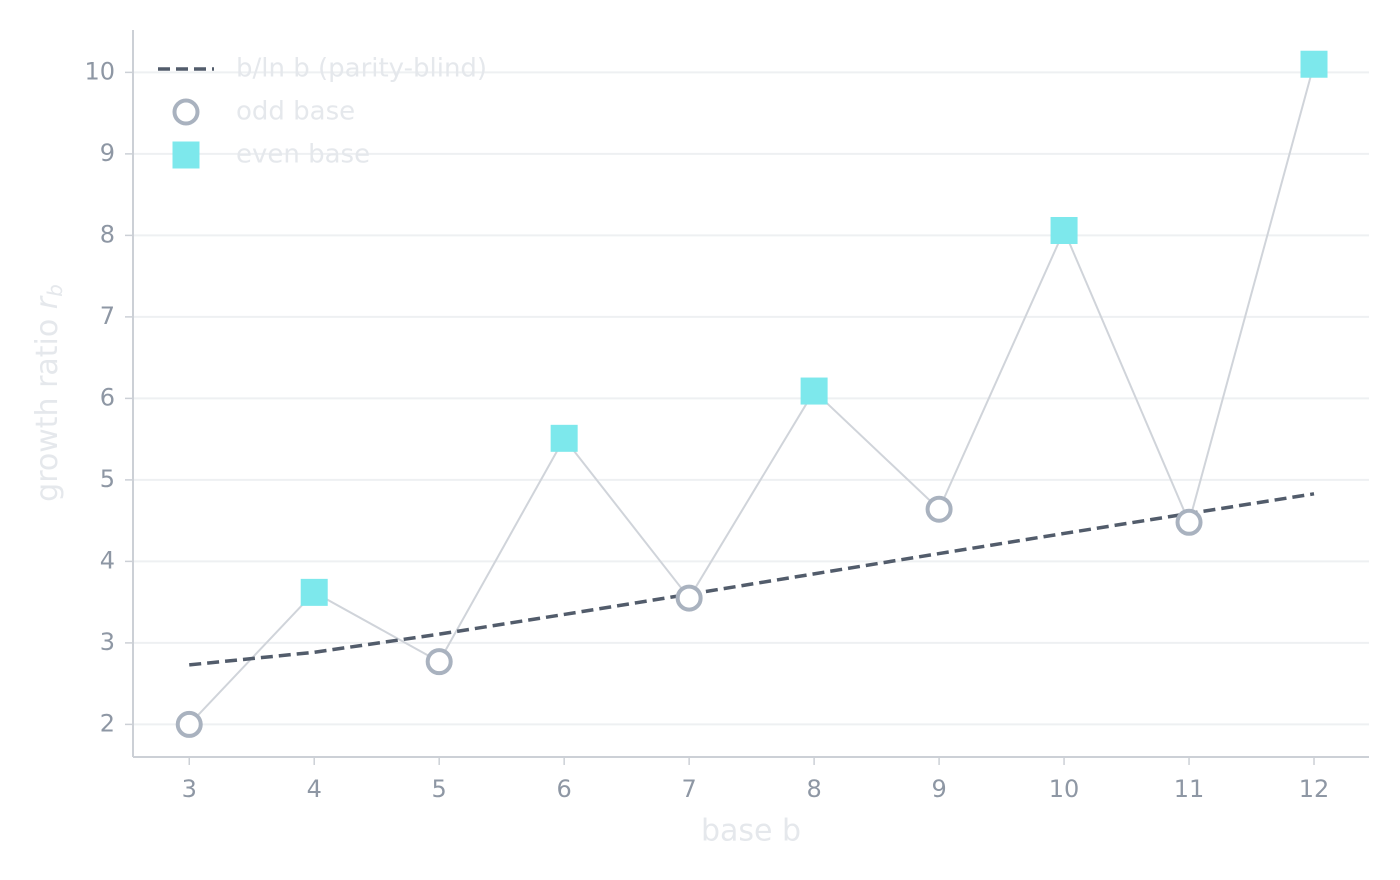 The width and height of the screenshot is (1400, 880). What do you see at coordinates (938, 789) in the screenshot?
I see `x-tick-label: 9` at bounding box center [938, 789].